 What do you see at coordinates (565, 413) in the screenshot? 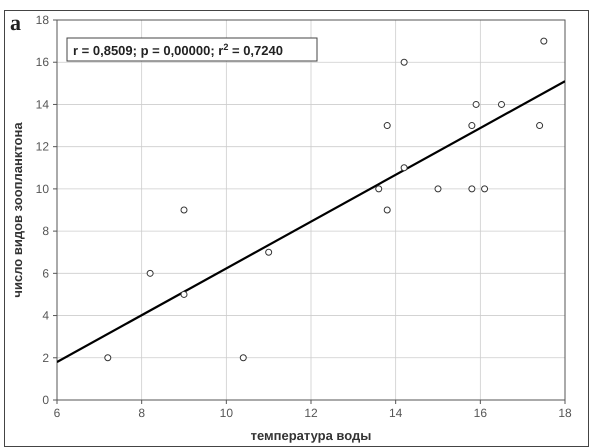
I see `x-tick-label: 18` at bounding box center [565, 413].